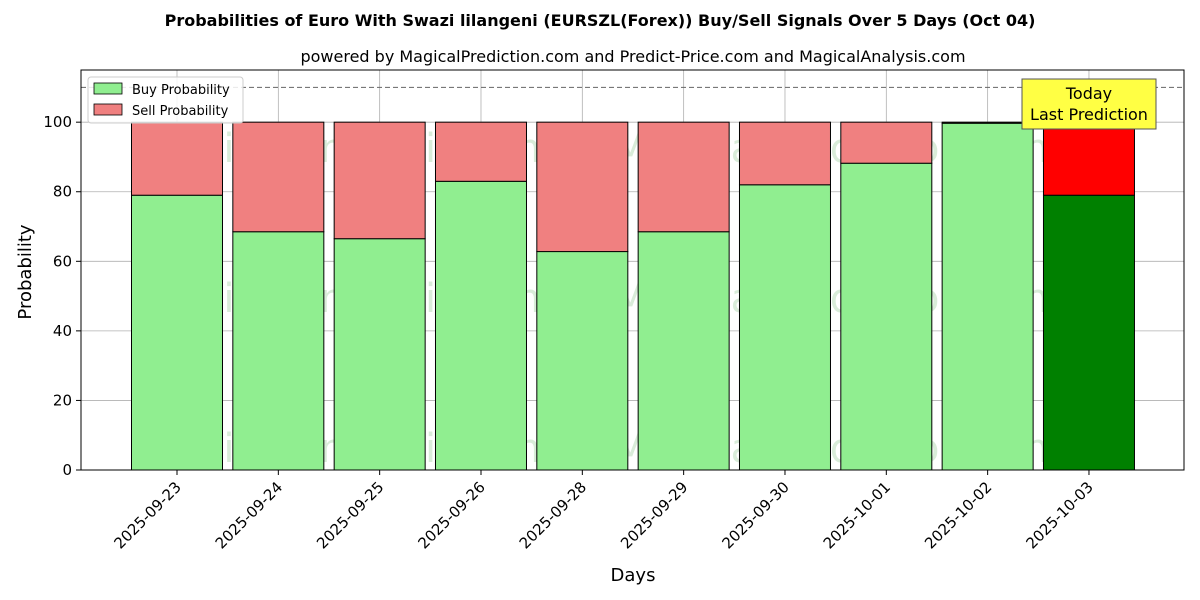 Image resolution: width=1200 pixels, height=600 pixels. What do you see at coordinates (147, 515) in the screenshot?
I see `x-tick-label: 2025-09-23` at bounding box center [147, 515].